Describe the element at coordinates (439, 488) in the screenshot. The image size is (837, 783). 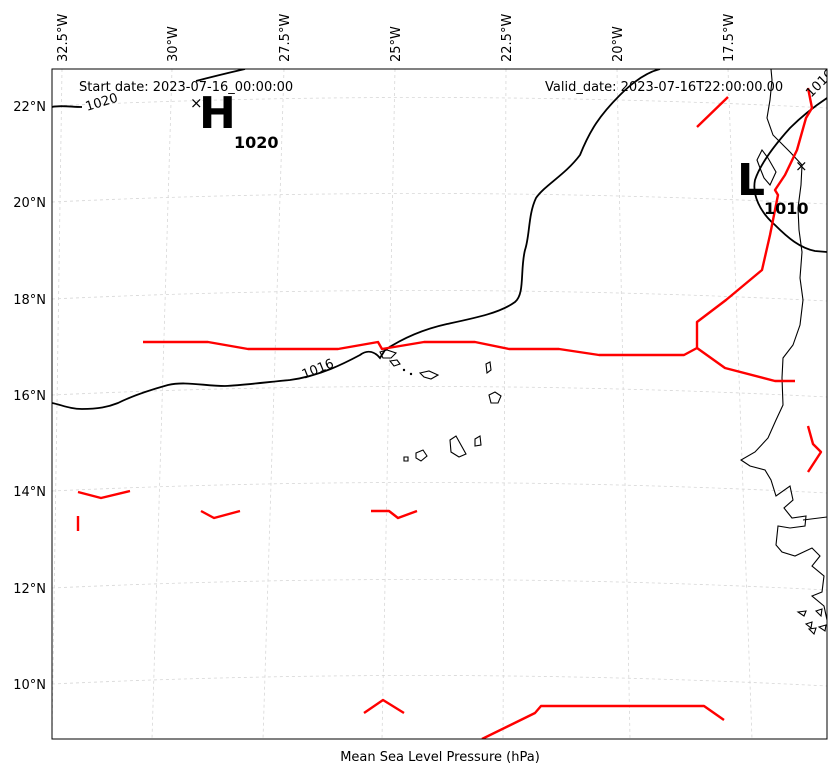
I see `parallel-14n` at that location.